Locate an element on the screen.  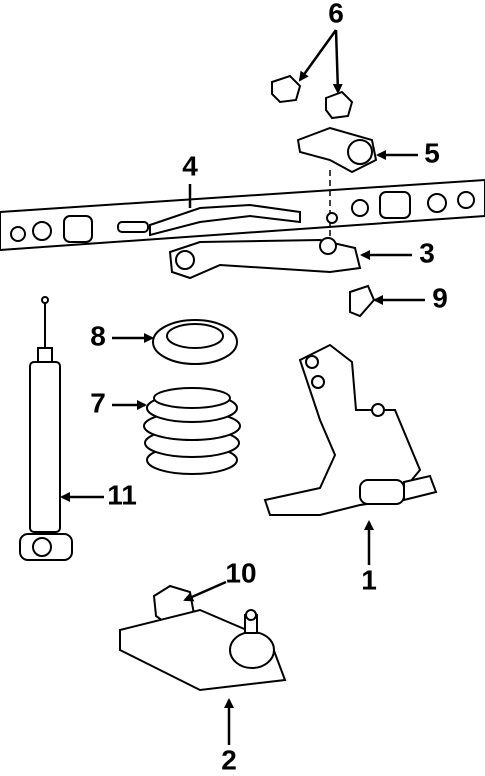
upper-control-arm is located at coordinates (265, 258).